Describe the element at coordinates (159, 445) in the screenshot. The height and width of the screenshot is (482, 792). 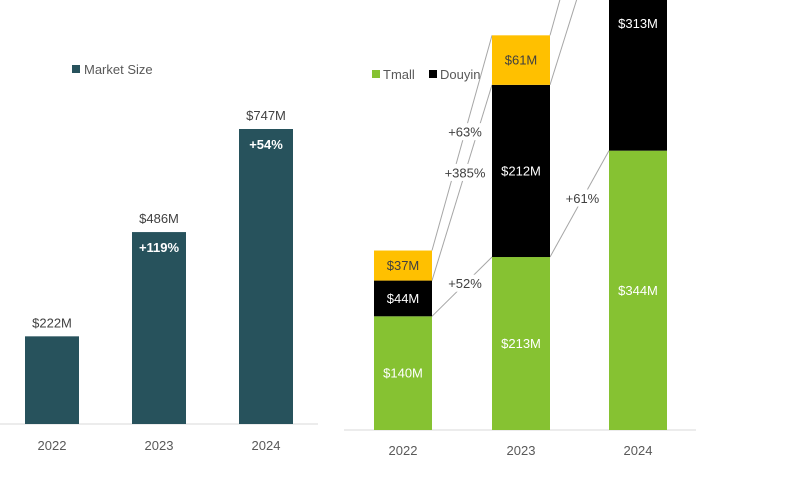
I see `left-x-tick-2023: 2023` at that location.